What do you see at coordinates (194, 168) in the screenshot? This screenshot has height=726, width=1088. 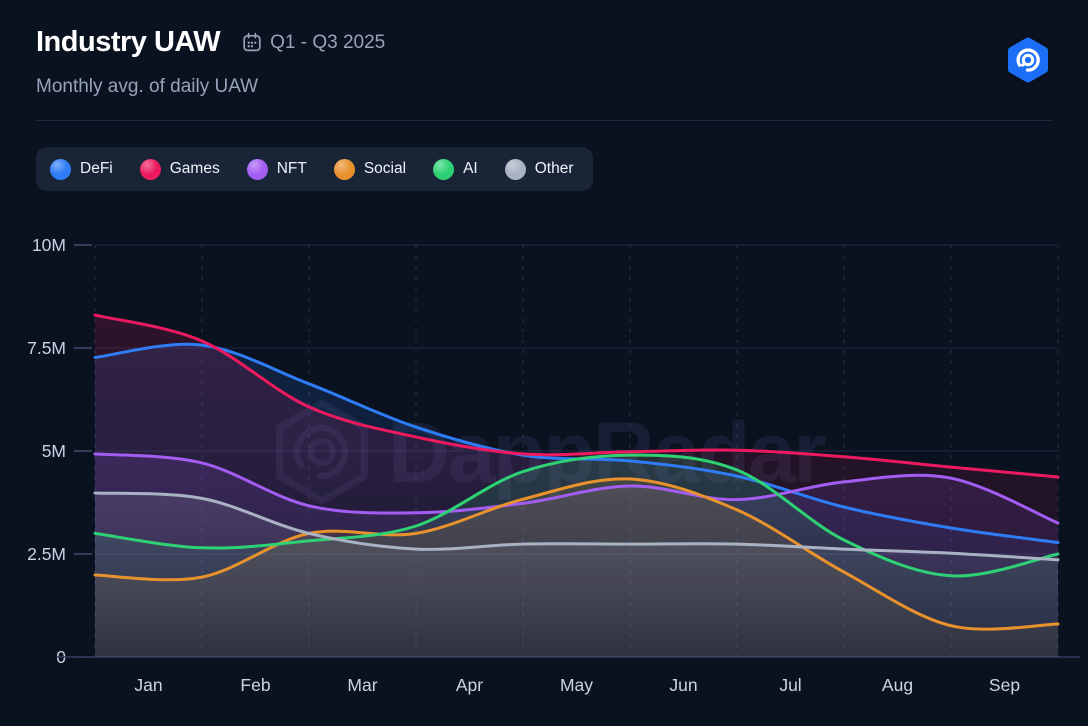 I see `legend-label: Games` at bounding box center [194, 168].